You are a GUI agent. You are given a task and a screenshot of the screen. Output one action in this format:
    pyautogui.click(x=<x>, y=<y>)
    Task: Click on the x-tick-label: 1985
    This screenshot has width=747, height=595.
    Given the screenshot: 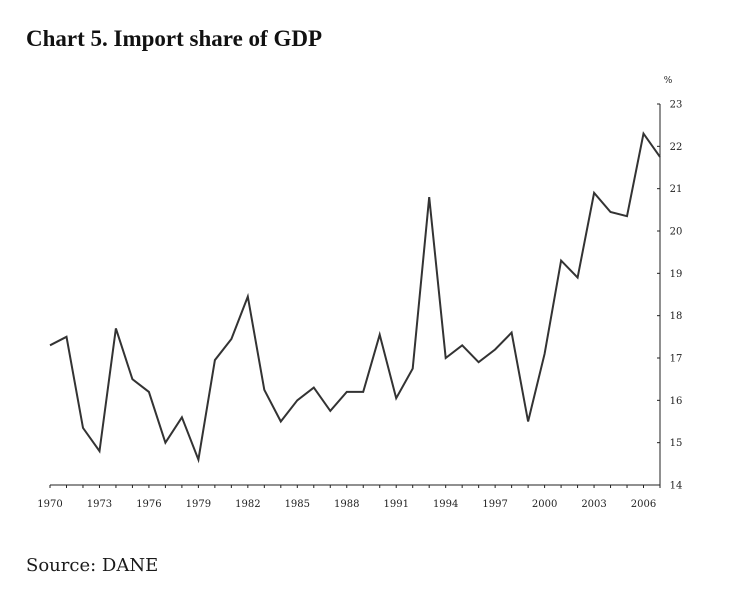 What is the action you would take?
    pyautogui.click(x=297, y=504)
    